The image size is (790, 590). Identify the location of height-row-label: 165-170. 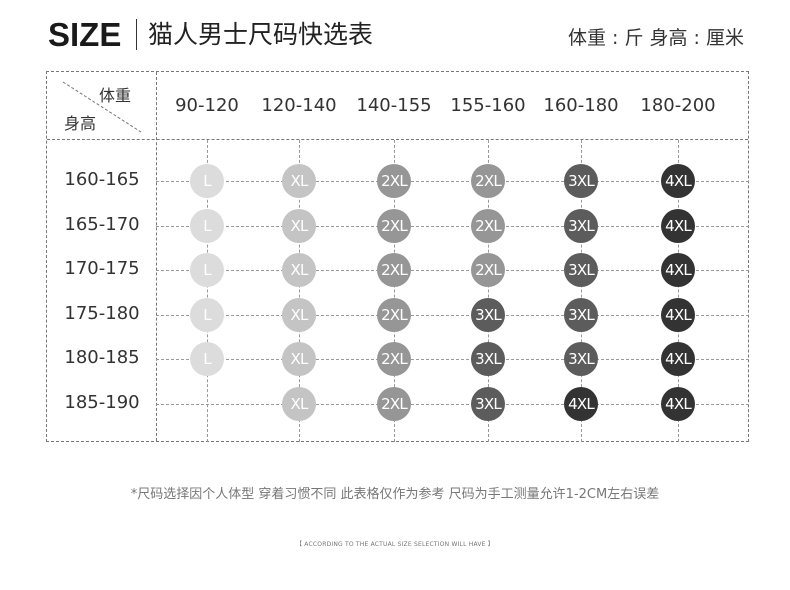
(102, 224).